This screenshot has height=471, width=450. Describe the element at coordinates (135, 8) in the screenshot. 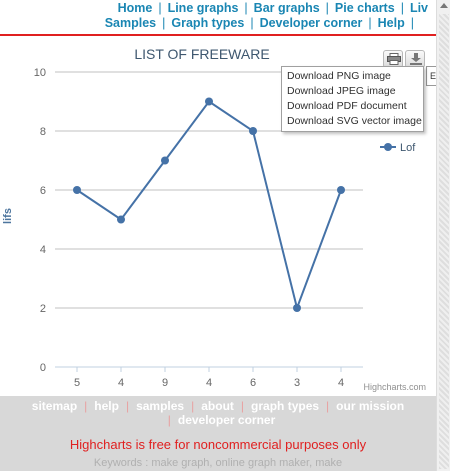

I see `nav-home-link: Home` at that location.